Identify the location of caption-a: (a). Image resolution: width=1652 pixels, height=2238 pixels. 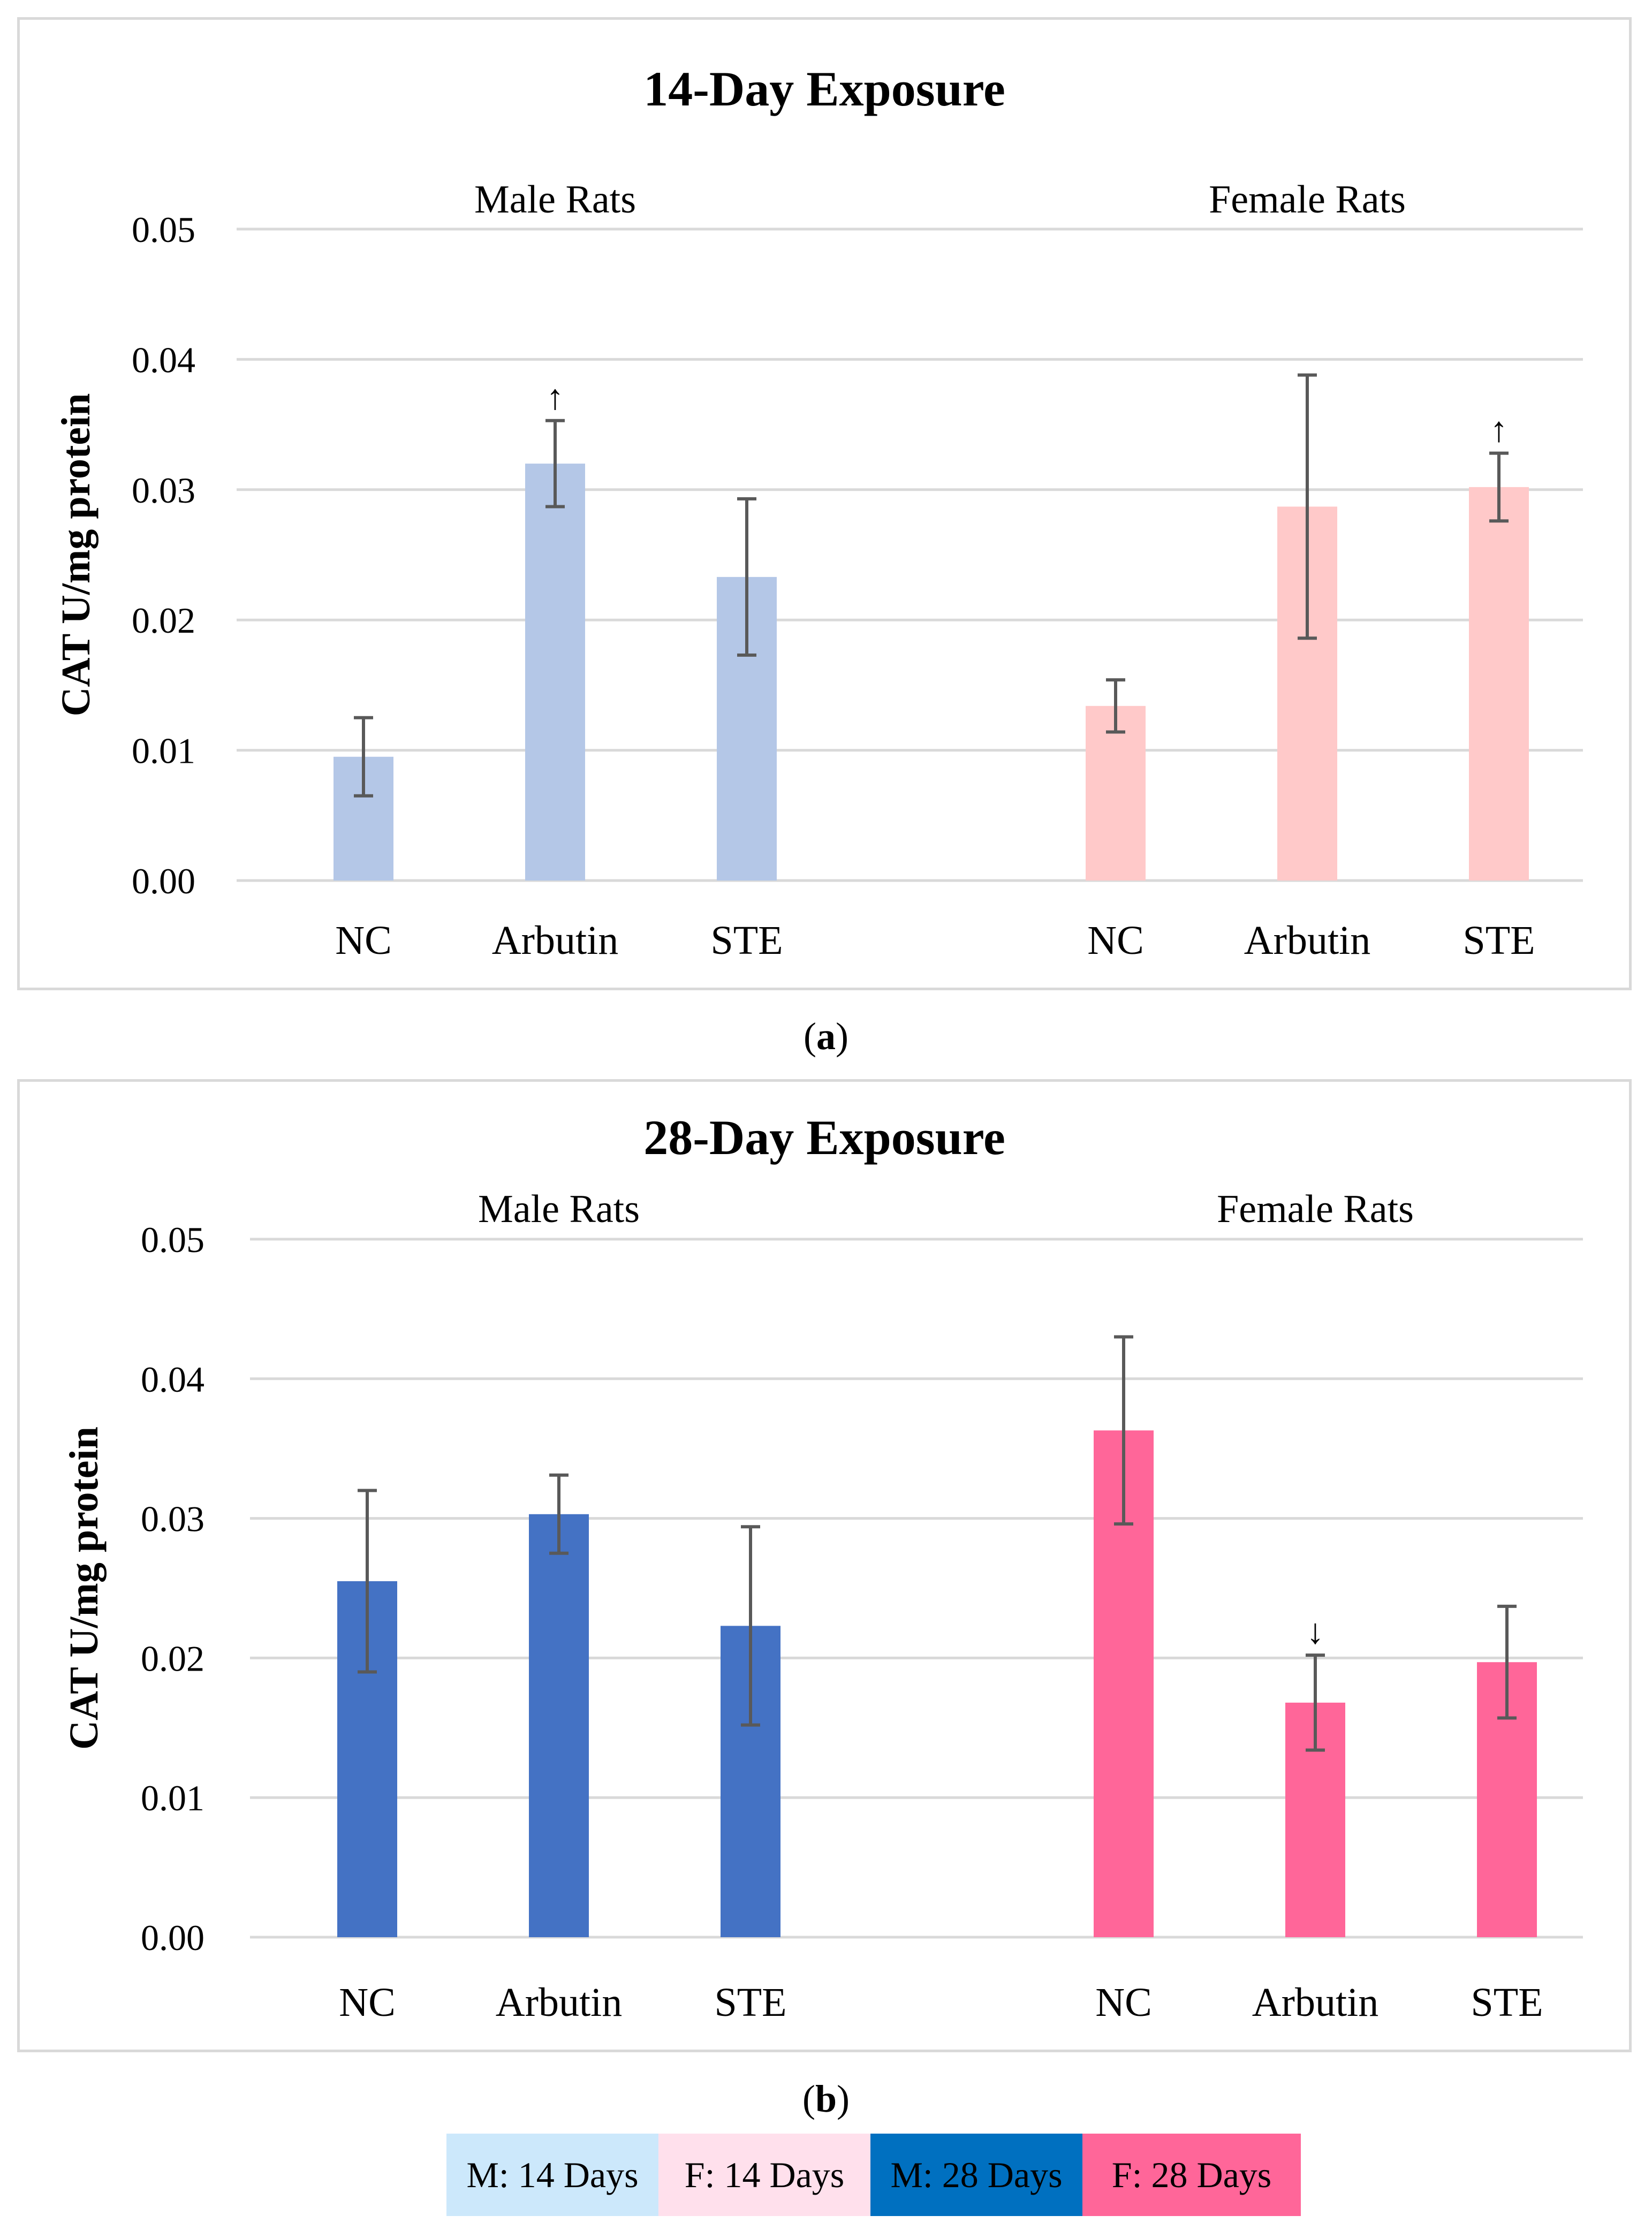
(826, 1036).